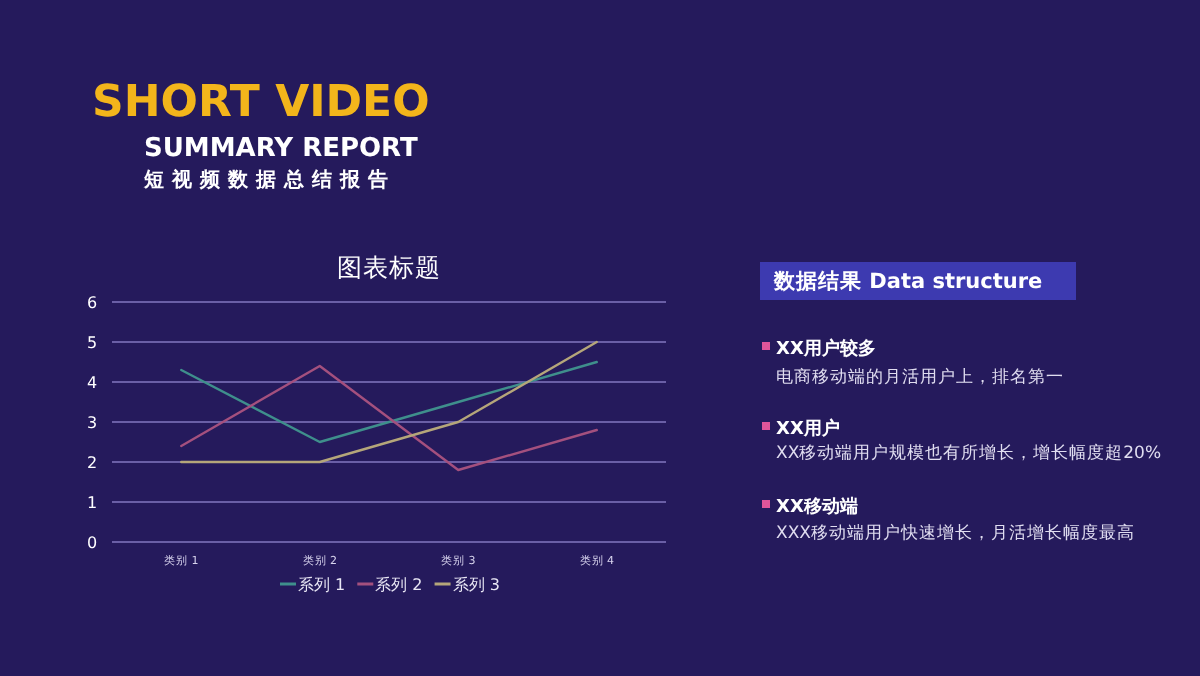  I want to click on legend-label: 系列 3, so click(476, 585).